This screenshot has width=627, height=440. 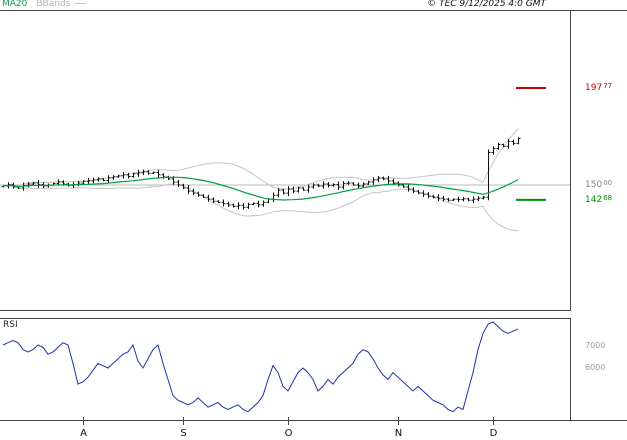 What do you see at coordinates (595, 367) in the screenshot?
I see `rsi-axis-label-60: 6000` at bounding box center [595, 367].